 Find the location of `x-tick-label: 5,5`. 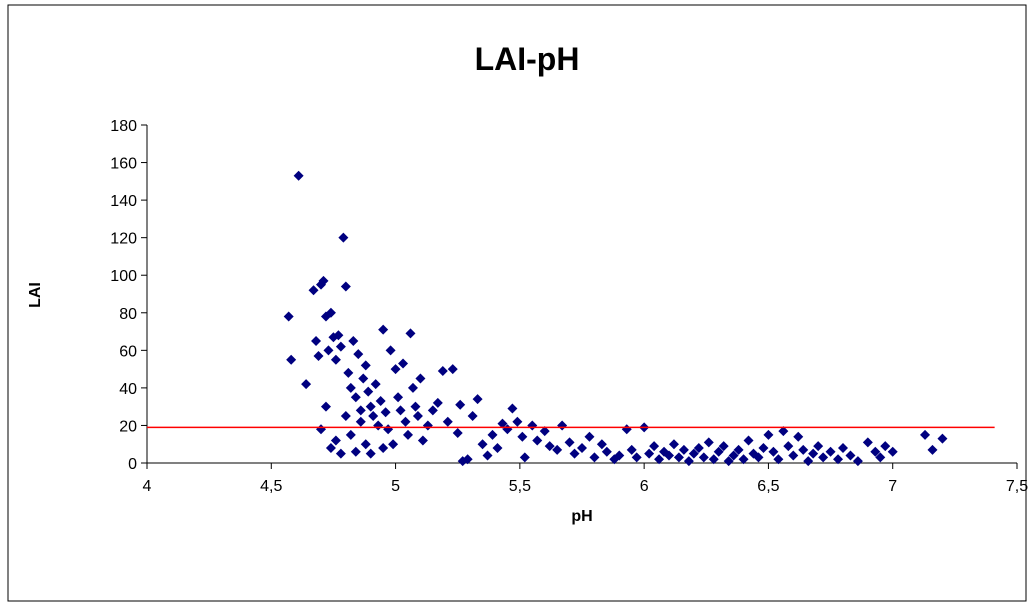

x-tick-label: 5,5 is located at coordinates (520, 486).